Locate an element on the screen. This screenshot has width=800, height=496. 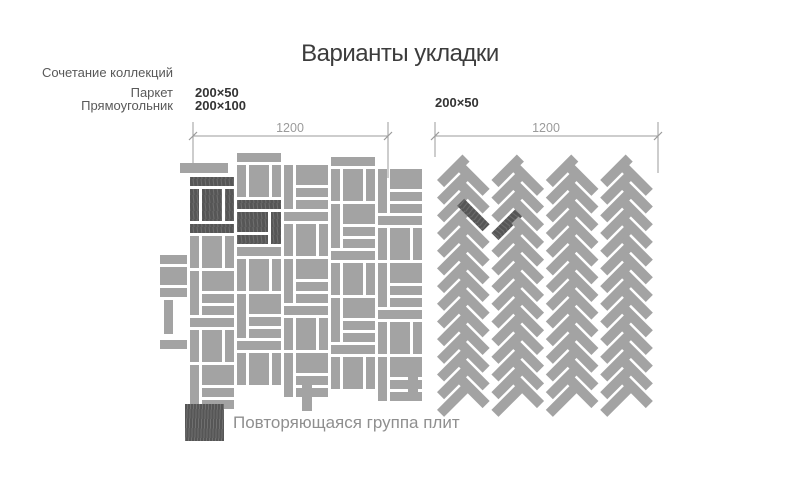
herringbone-tiles is located at coordinates (545, 285).